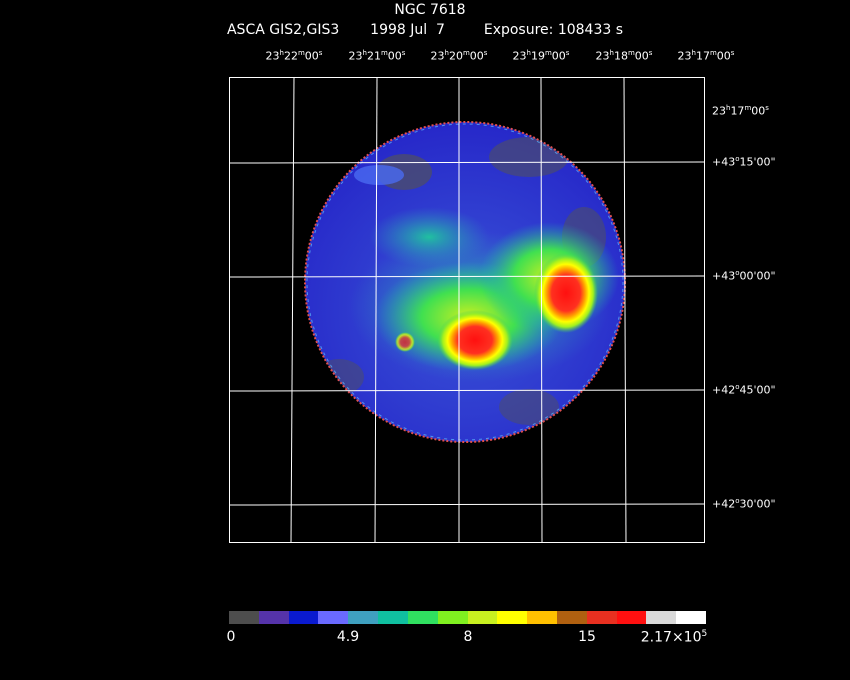  I want to click on colorbar-label: 15, so click(587, 637).